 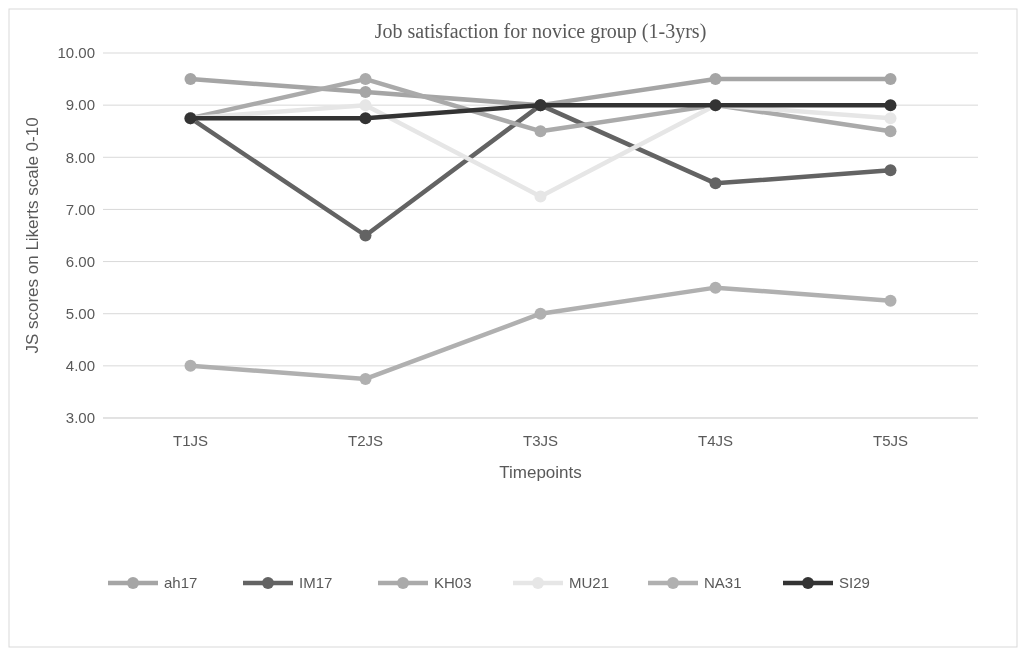 What do you see at coordinates (854, 583) in the screenshot?
I see `legend-label: SI29` at bounding box center [854, 583].